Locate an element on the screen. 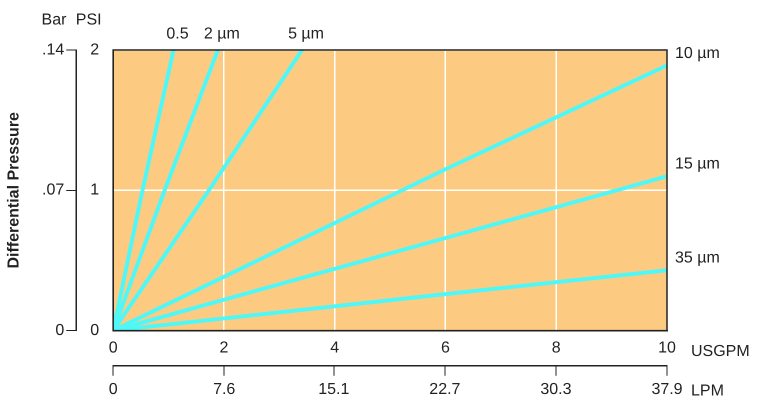 This screenshot has height=411, width=773. series-label: 15 µm is located at coordinates (697, 164).